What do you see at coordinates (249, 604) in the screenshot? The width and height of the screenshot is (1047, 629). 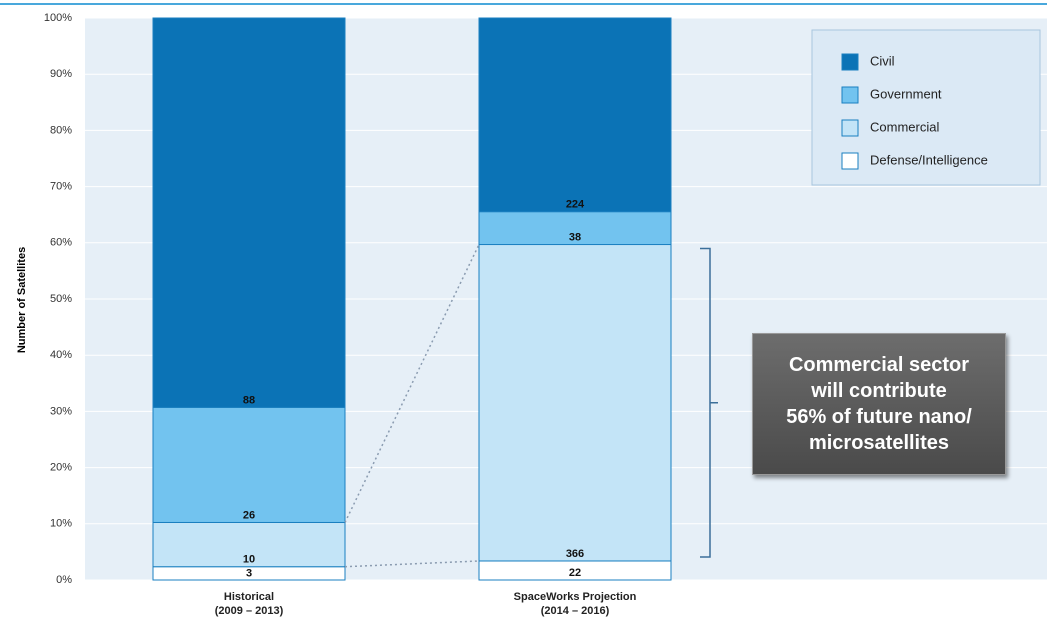 I see `x-tick-label: Historical (2009 – 2013)` at bounding box center [249, 604].